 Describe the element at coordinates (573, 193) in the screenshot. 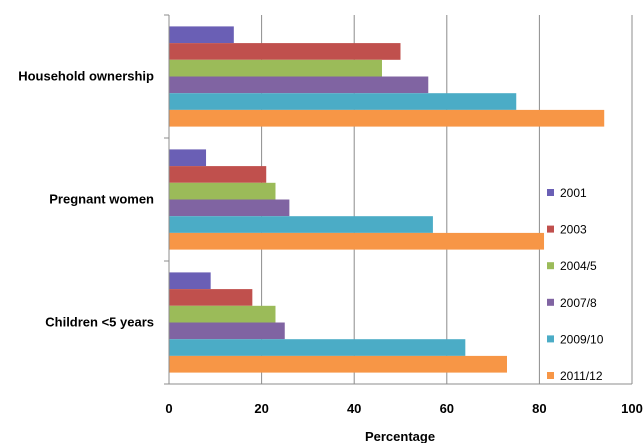

I see `legend-label-0: 2001` at that location.